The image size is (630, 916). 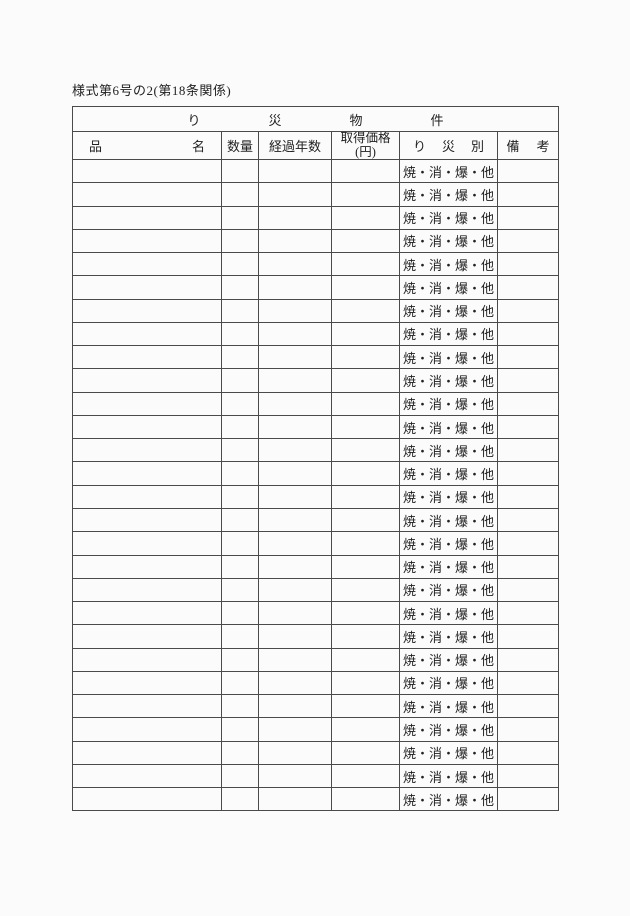 I want to click on damage-category-header: り 災 別, so click(x=448, y=145).